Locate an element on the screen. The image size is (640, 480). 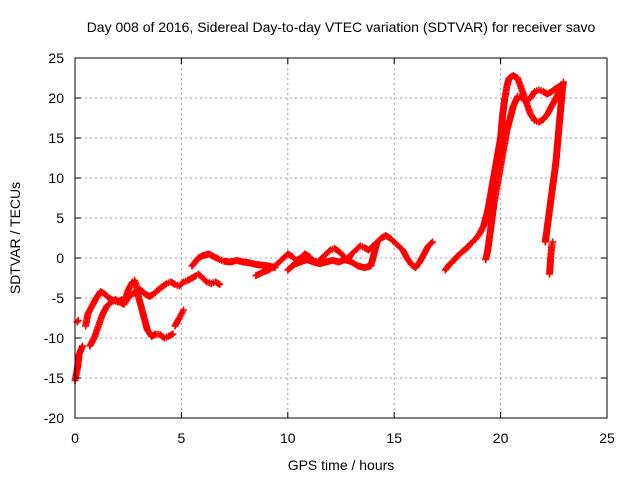
y-tick-label: 0 is located at coordinates (60, 258).